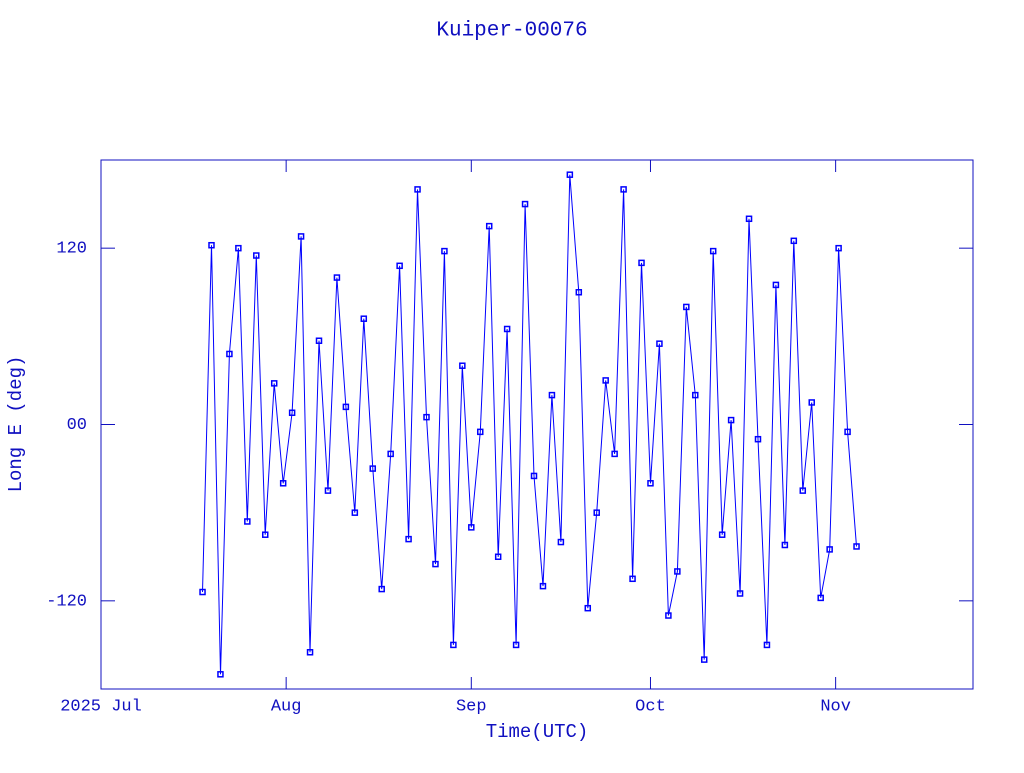 The height and width of the screenshot is (773, 1024). I want to click on x-tick-label: Nov, so click(835, 706).